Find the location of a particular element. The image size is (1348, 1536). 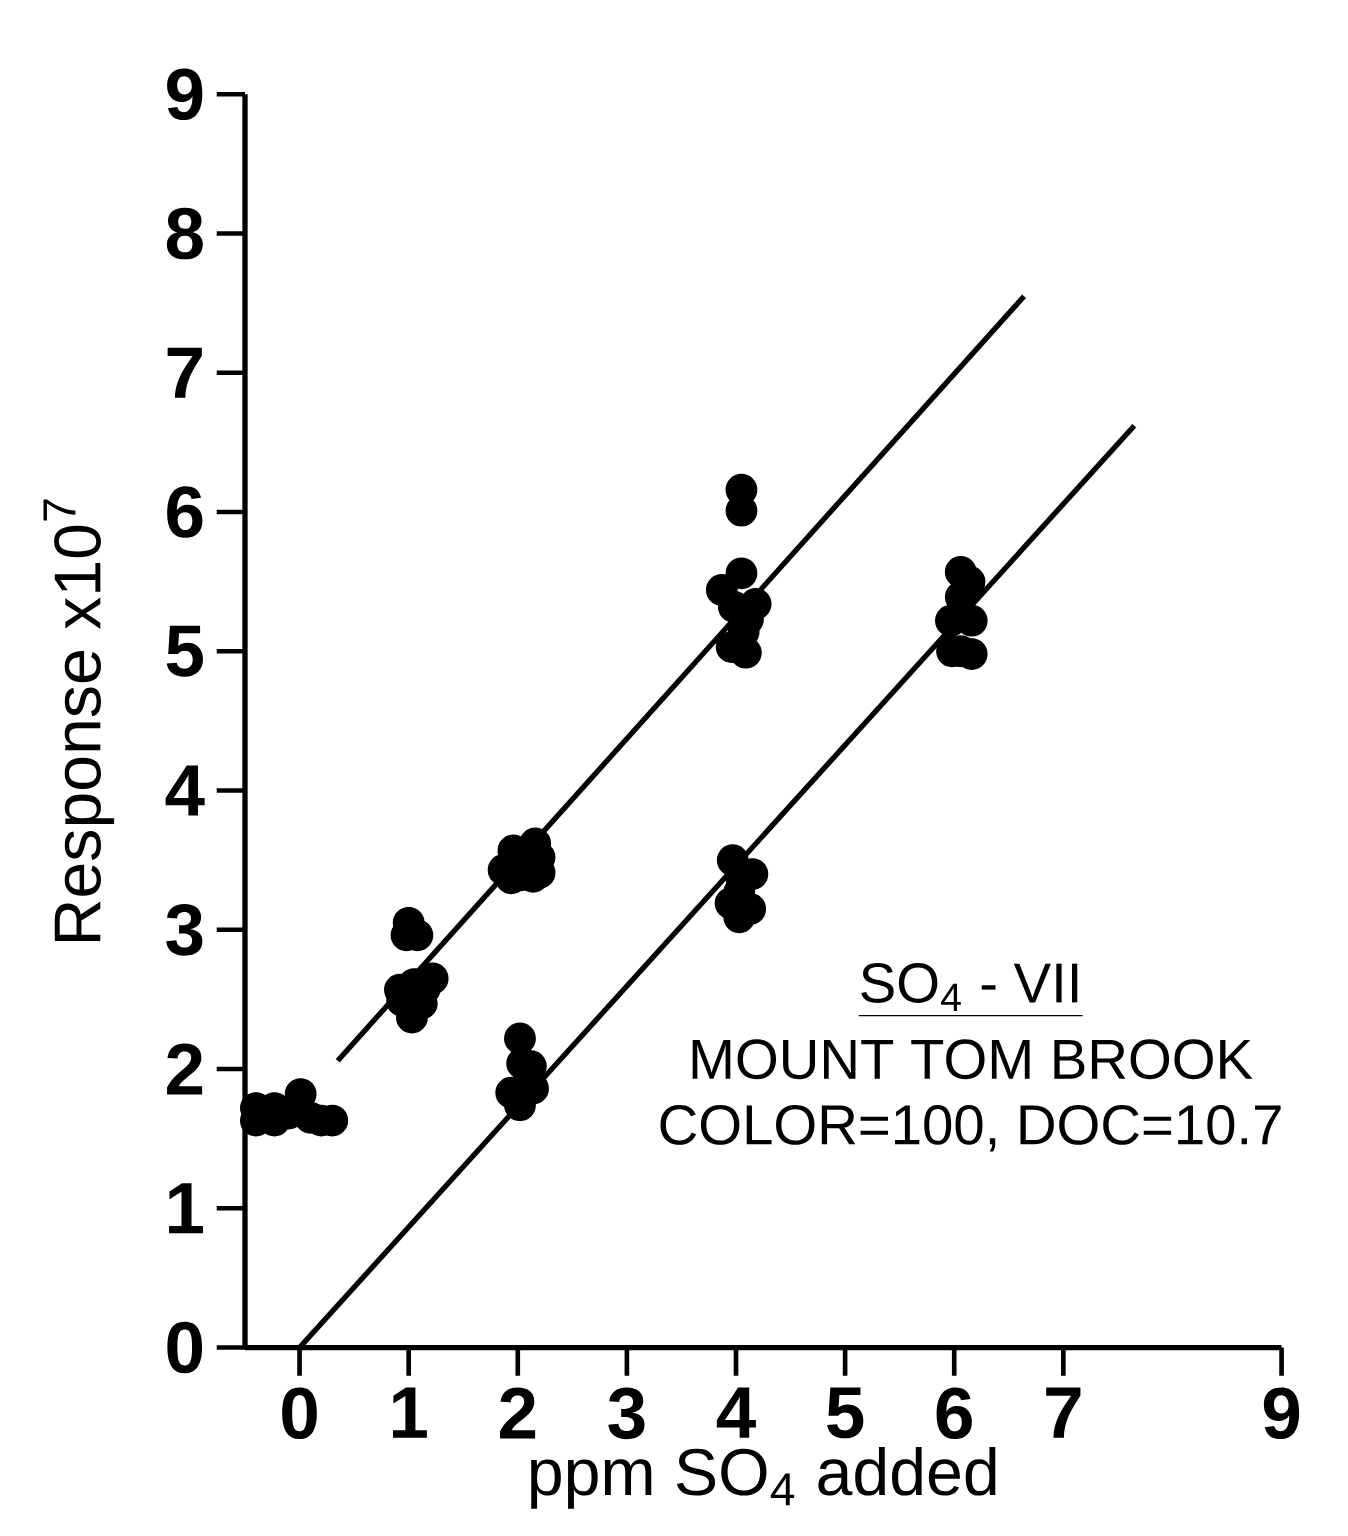

y-tick-label: 8 is located at coordinates (185, 233).